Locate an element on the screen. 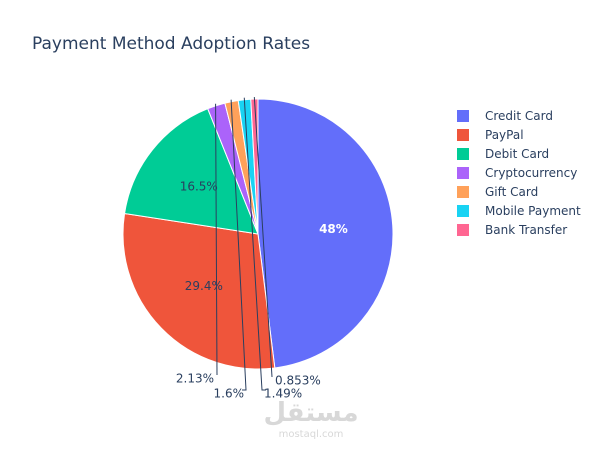  legend-label: Credit Card is located at coordinates (519, 115).